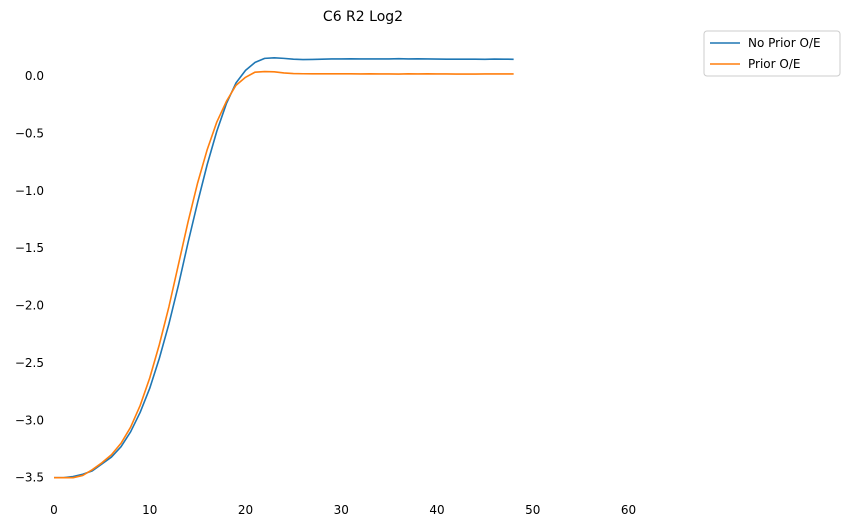 This screenshot has height=526, width=848. I want to click on legend-label-no-prior: No Prior O/E, so click(784, 43).